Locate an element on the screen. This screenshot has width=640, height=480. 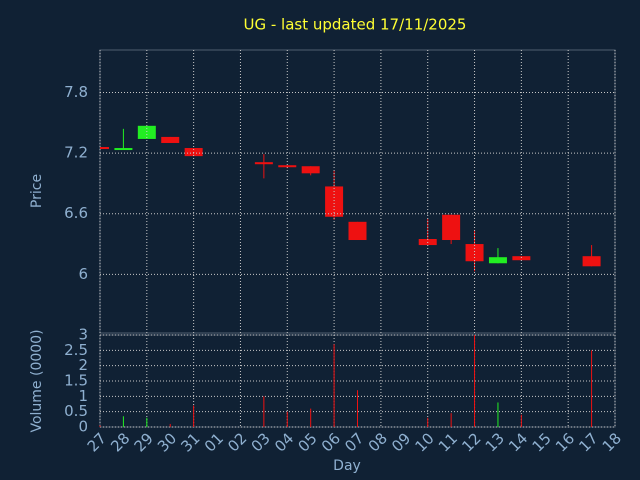
volume-tick-label: 1.5 is located at coordinates (76, 381).